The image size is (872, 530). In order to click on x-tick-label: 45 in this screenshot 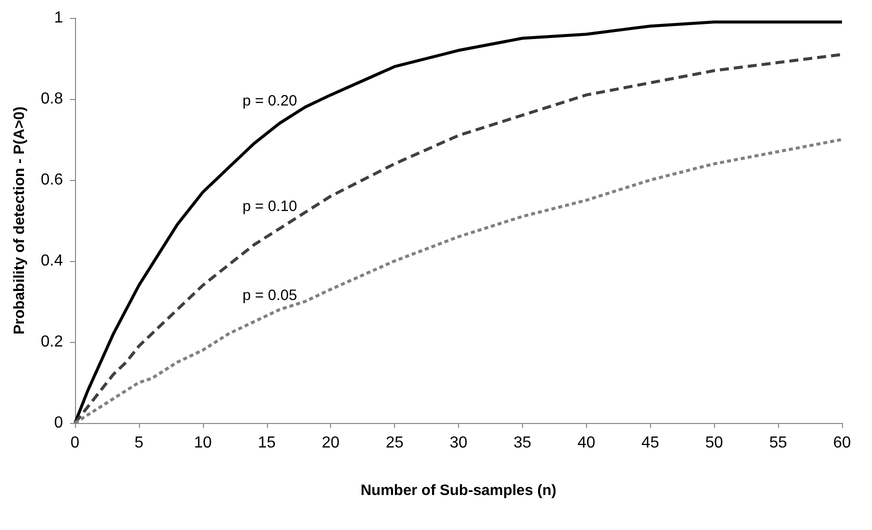, I will do `click(650, 443)`.